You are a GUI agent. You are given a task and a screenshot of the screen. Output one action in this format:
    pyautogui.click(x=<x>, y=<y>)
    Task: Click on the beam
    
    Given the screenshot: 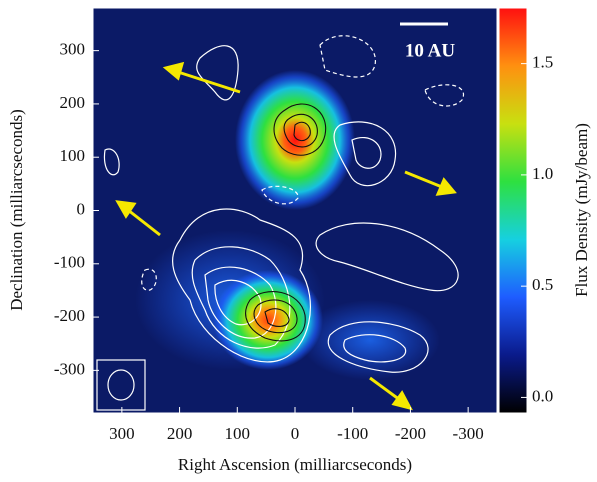 What is the action you would take?
    pyautogui.click(x=121, y=385)
    